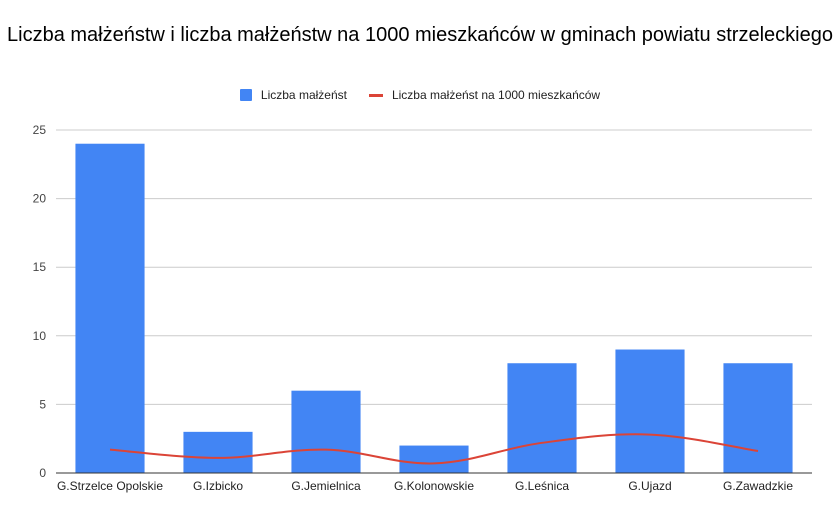 The height and width of the screenshot is (519, 840). What do you see at coordinates (40, 199) in the screenshot?
I see `y-tick-label: 20` at bounding box center [40, 199].